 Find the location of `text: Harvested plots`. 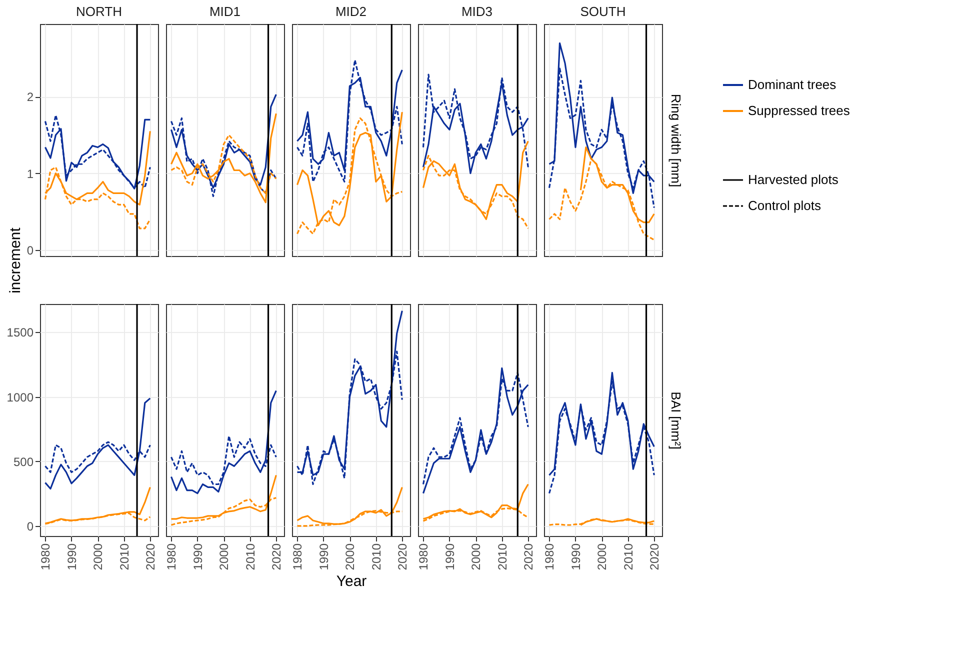

text: Harvested plots is located at coordinates (793, 179).